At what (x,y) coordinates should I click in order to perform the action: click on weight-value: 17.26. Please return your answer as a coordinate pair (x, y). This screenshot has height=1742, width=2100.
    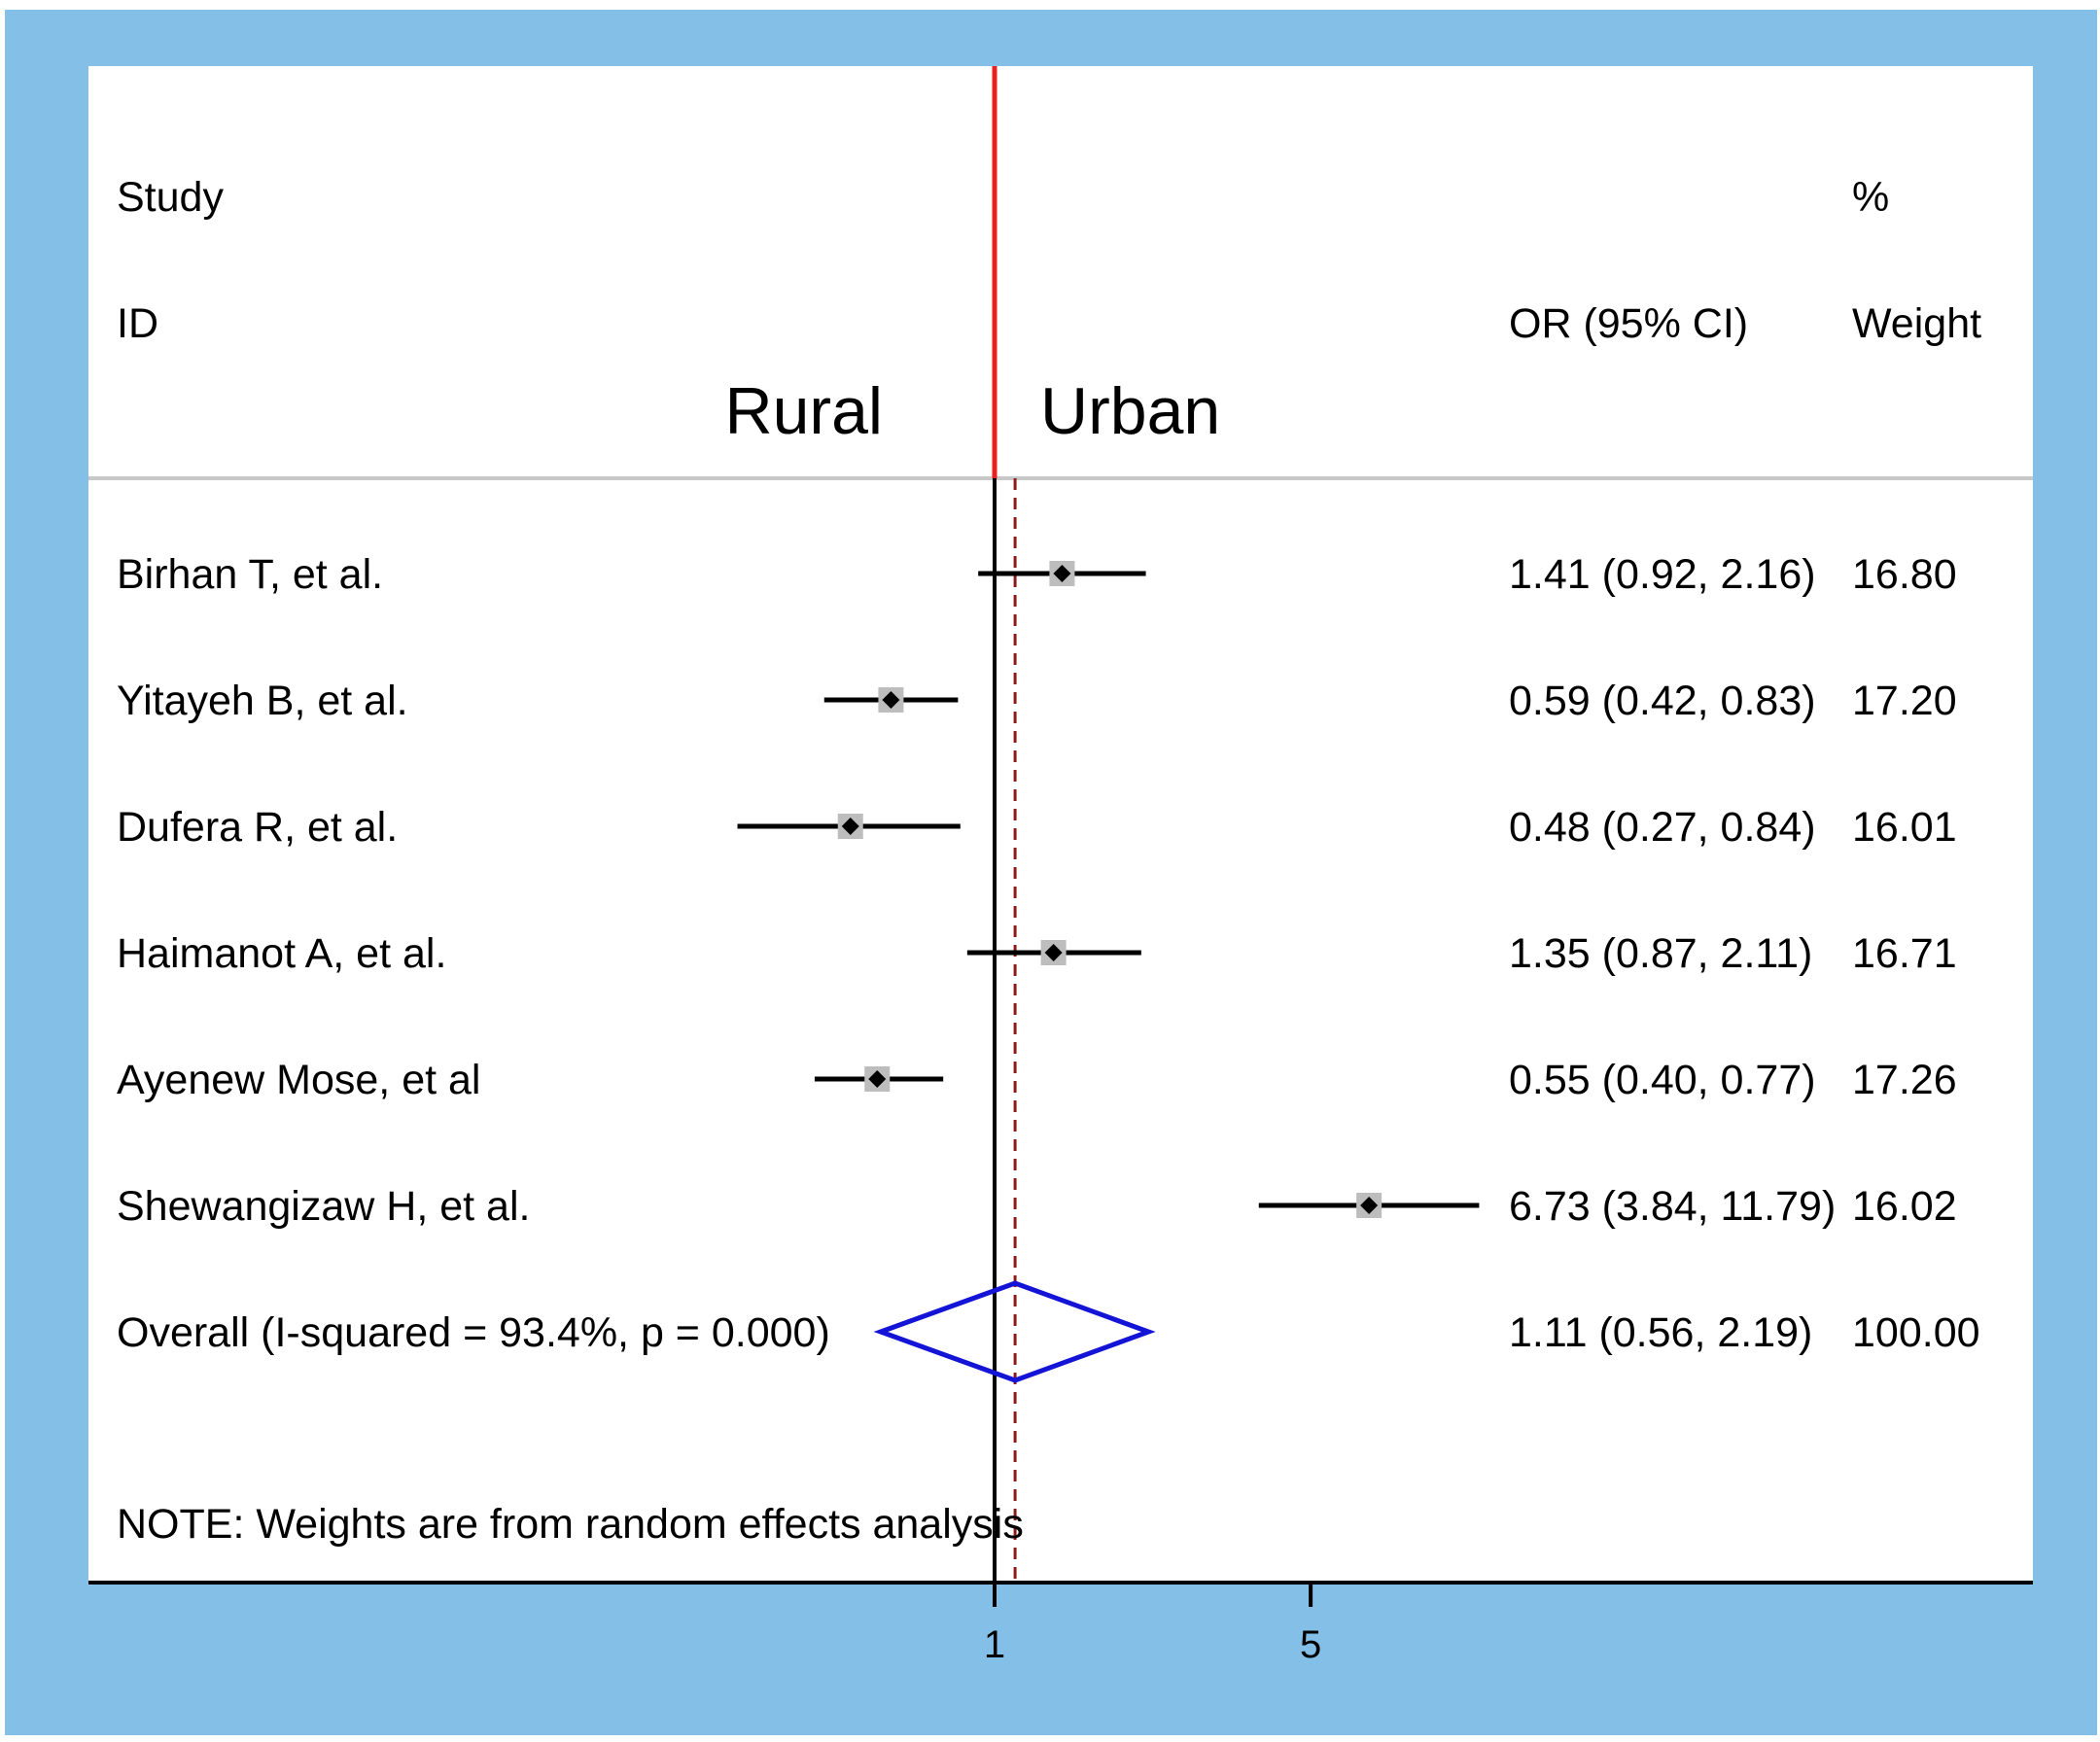
    Looking at the image, I should click on (1904, 1080).